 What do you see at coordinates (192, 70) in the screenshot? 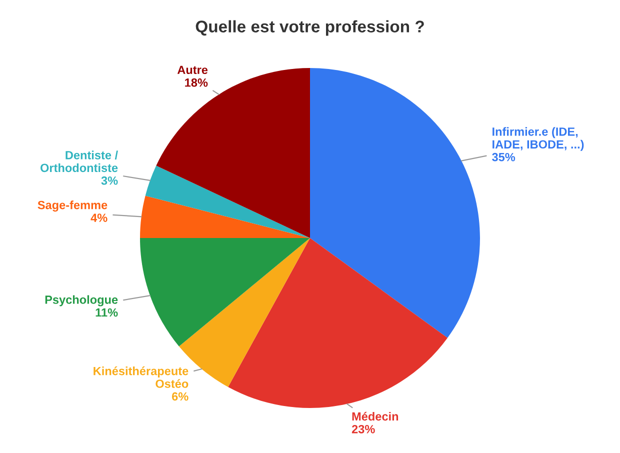
I see `slice-label: Autre` at bounding box center [192, 70].